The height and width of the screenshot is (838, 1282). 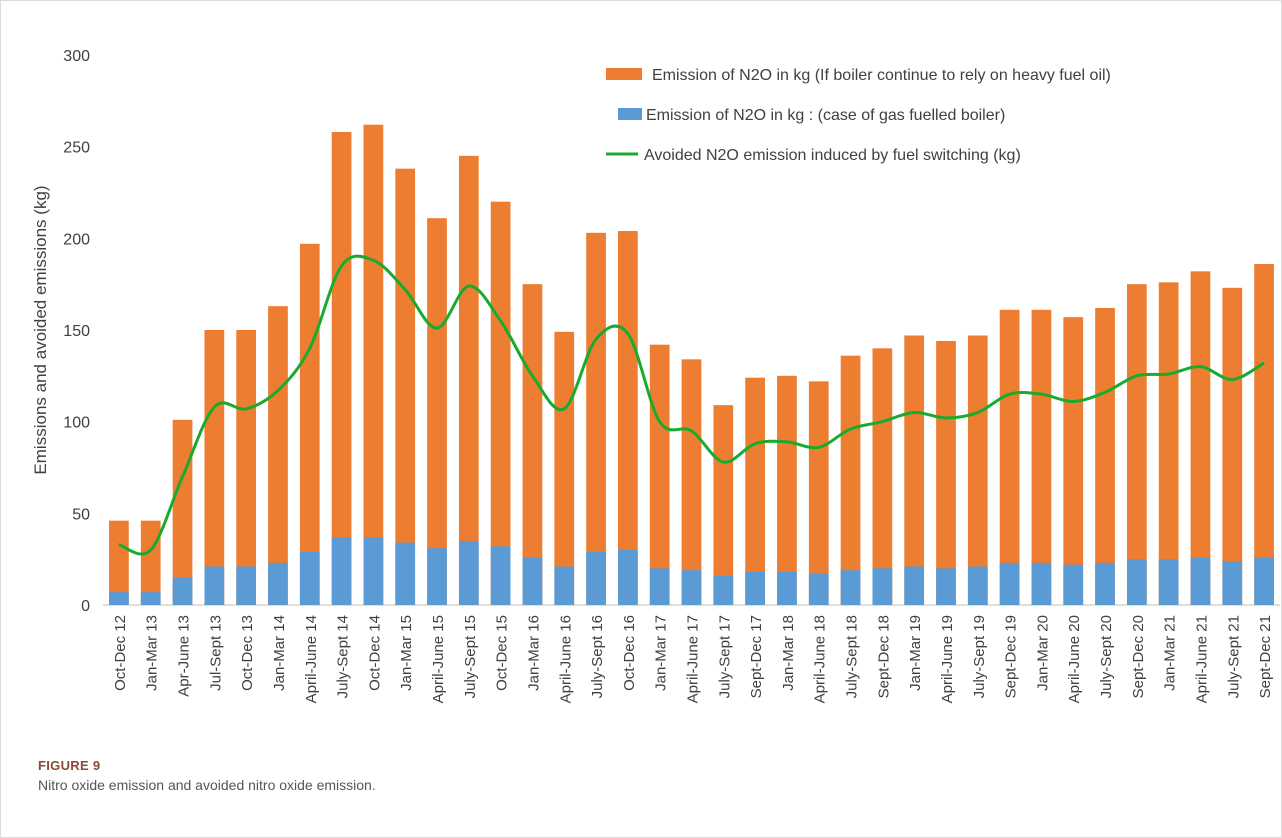 I want to click on x-tick-label: April-June 19, so click(x=947, y=659).